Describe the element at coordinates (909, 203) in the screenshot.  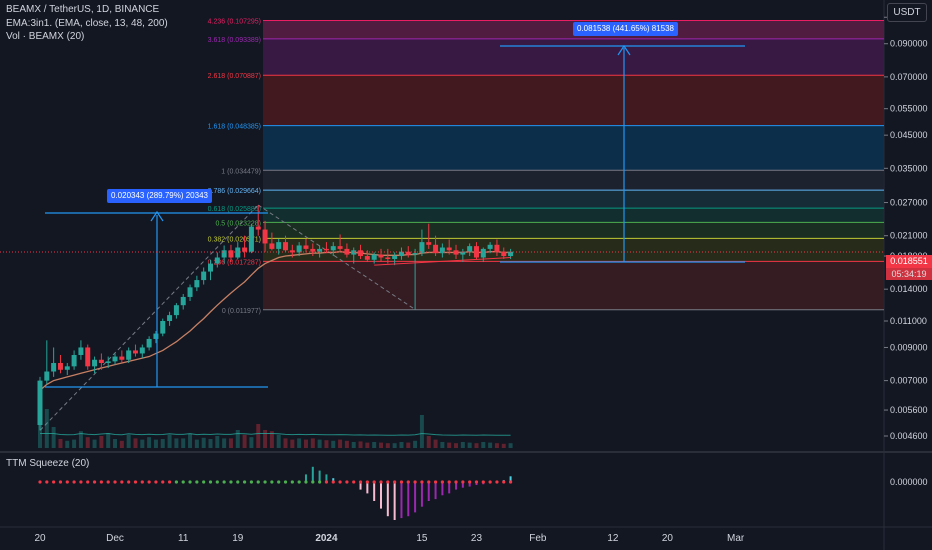
I see `y-tick-label: 0.027000` at that location.